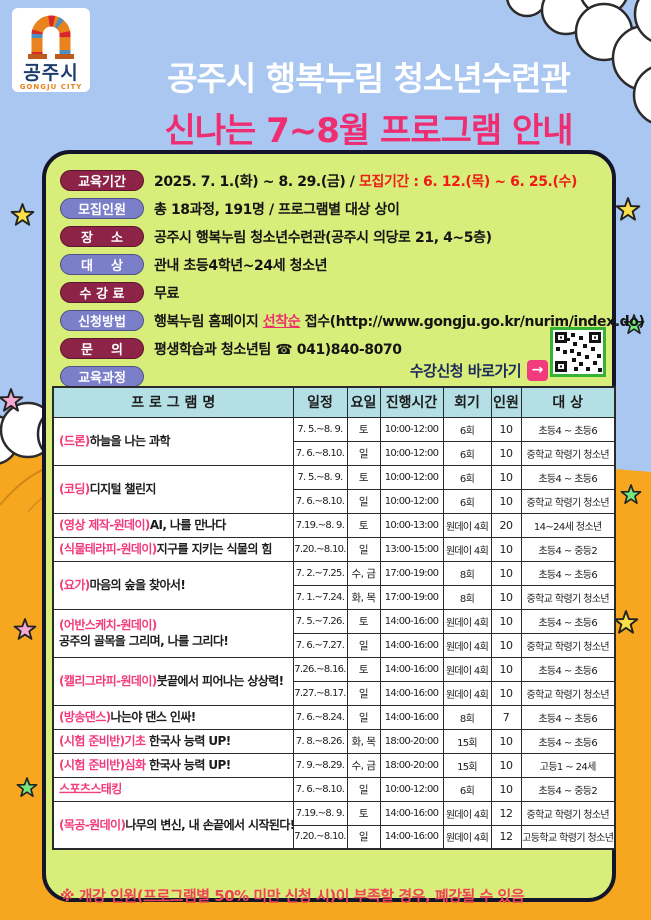  Describe the element at coordinates (173, 525) in the screenshot. I see `program-name: (영상 제작-원데이)AI, 나를 만나다` at that location.